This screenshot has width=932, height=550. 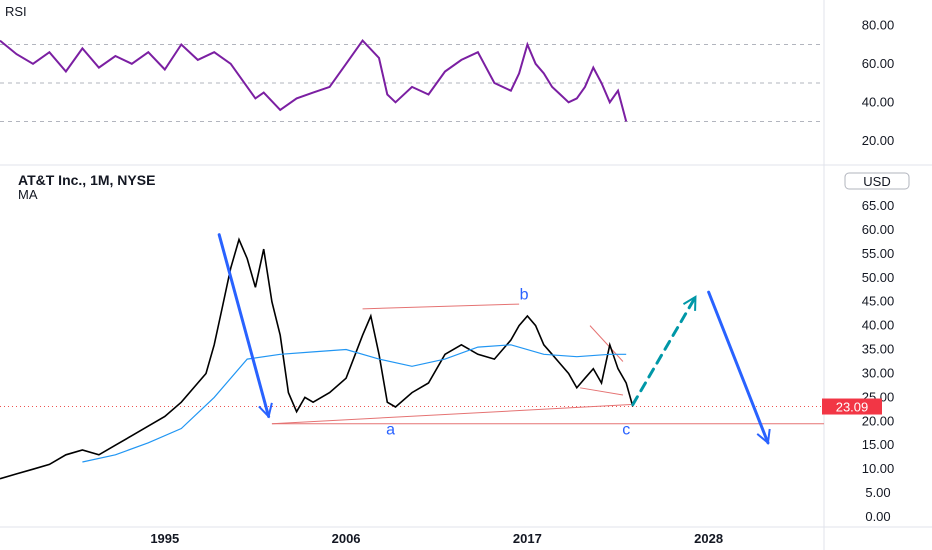 I want to click on price-tick-label: 55.00, so click(x=878, y=253).